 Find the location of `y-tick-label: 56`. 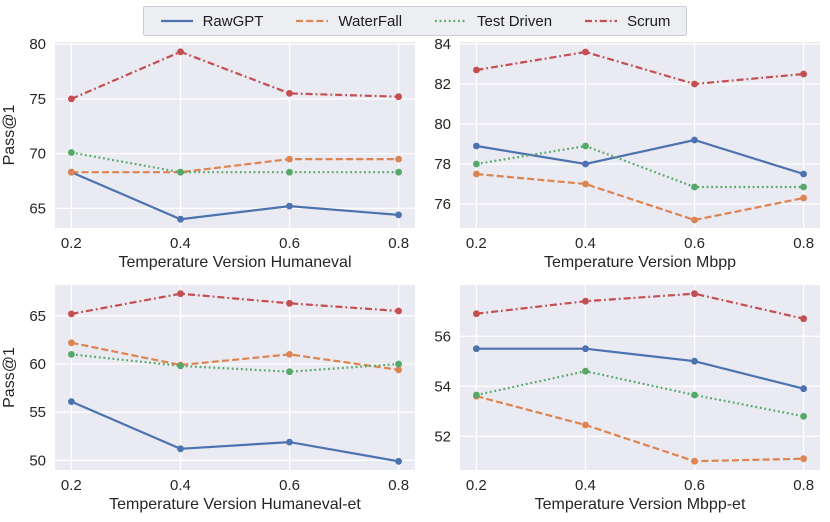

y-tick-label: 56 is located at coordinates (442, 336).